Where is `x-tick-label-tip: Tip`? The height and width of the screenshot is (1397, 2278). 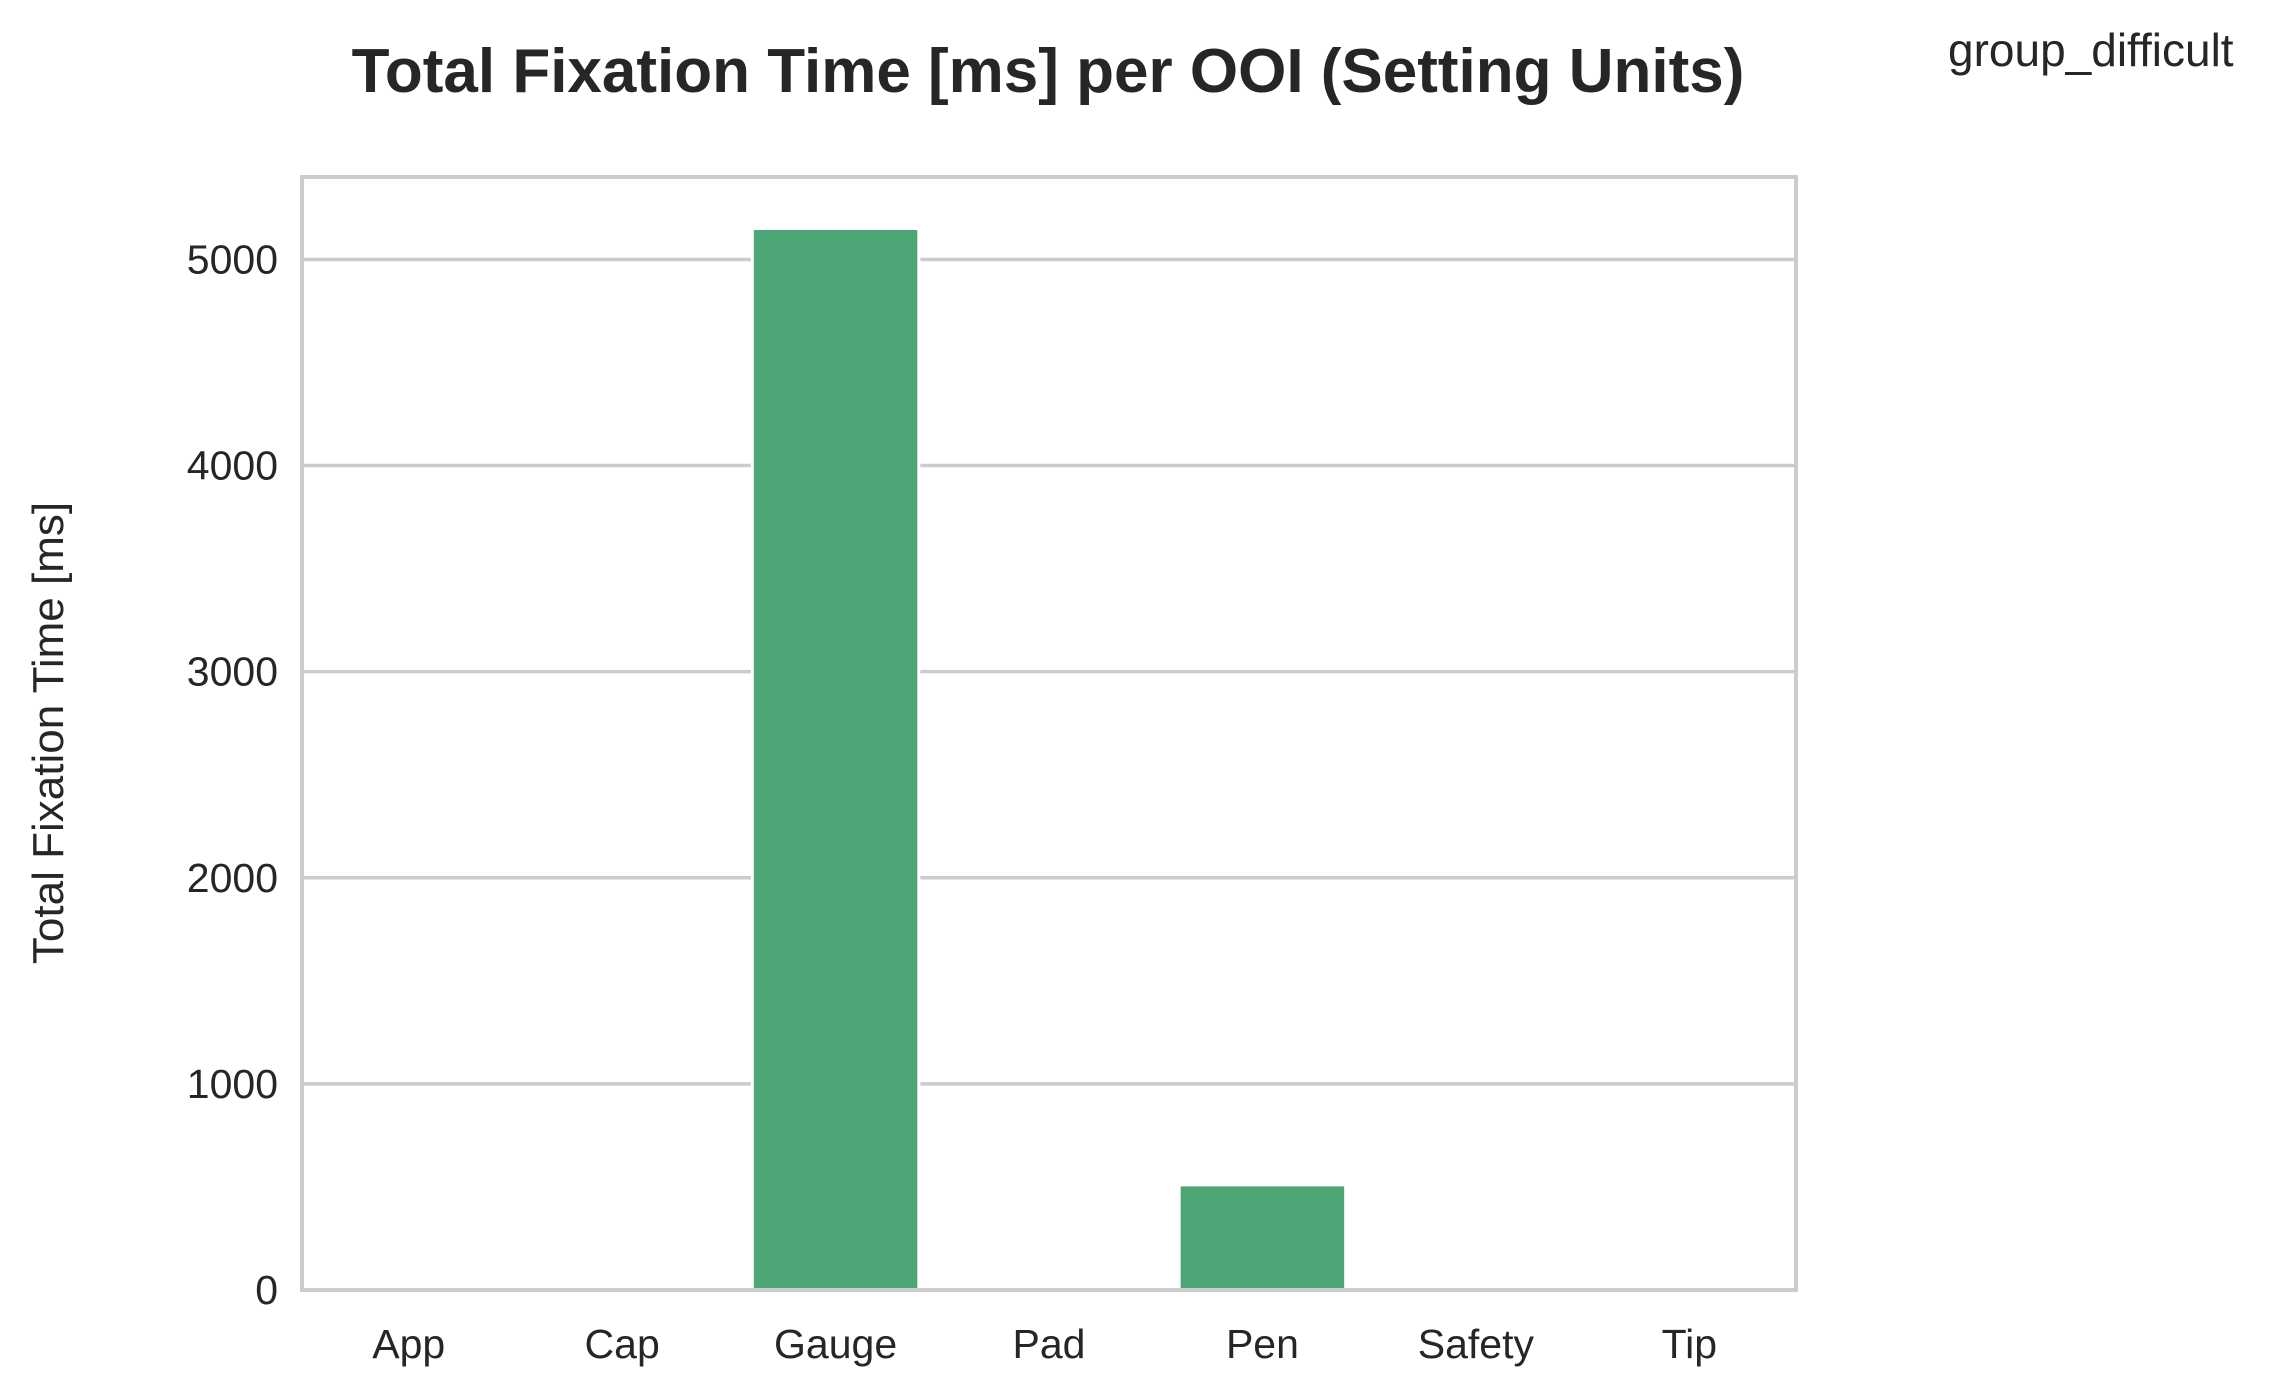 x-tick-label-tip: Tip is located at coordinates (1689, 1344).